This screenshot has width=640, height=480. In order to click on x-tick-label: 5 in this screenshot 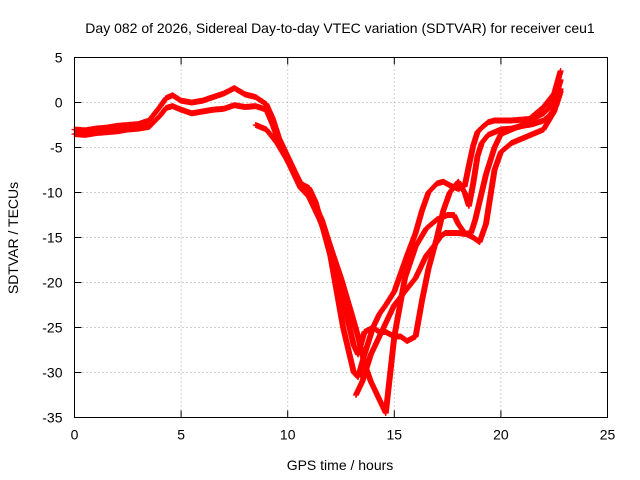, I will do `click(181, 435)`.